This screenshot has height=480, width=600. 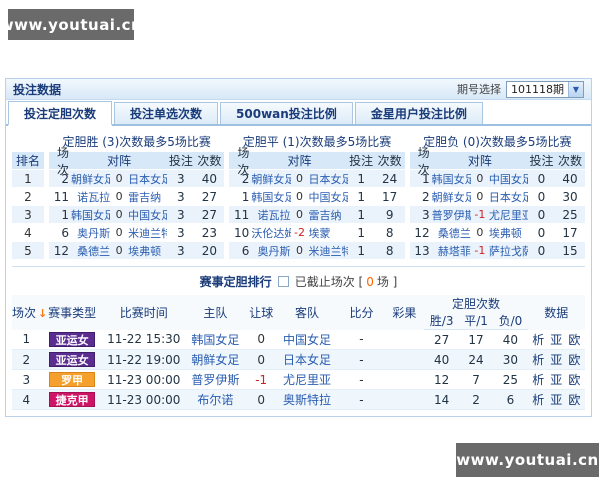 I want to click on rank-cell: 3, so click(x=28, y=214).